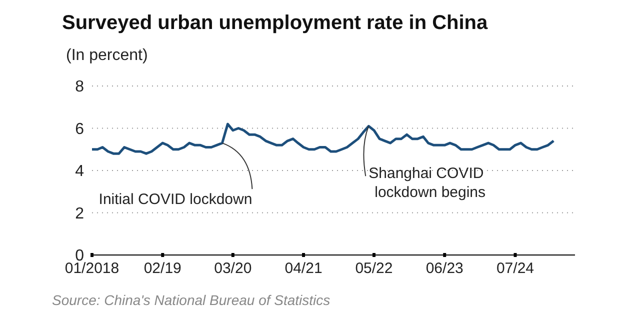  I want to click on x-tick-label: 05/22, so click(374, 268).